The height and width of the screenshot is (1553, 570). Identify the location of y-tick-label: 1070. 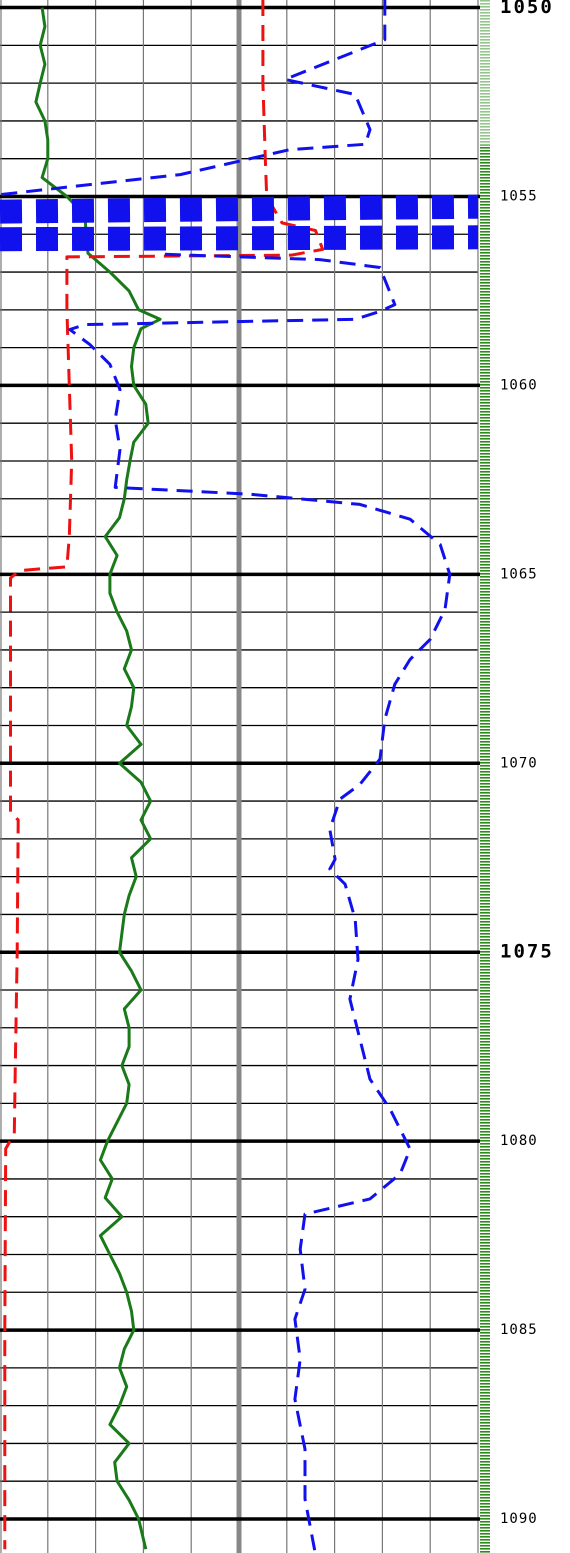
(519, 763).